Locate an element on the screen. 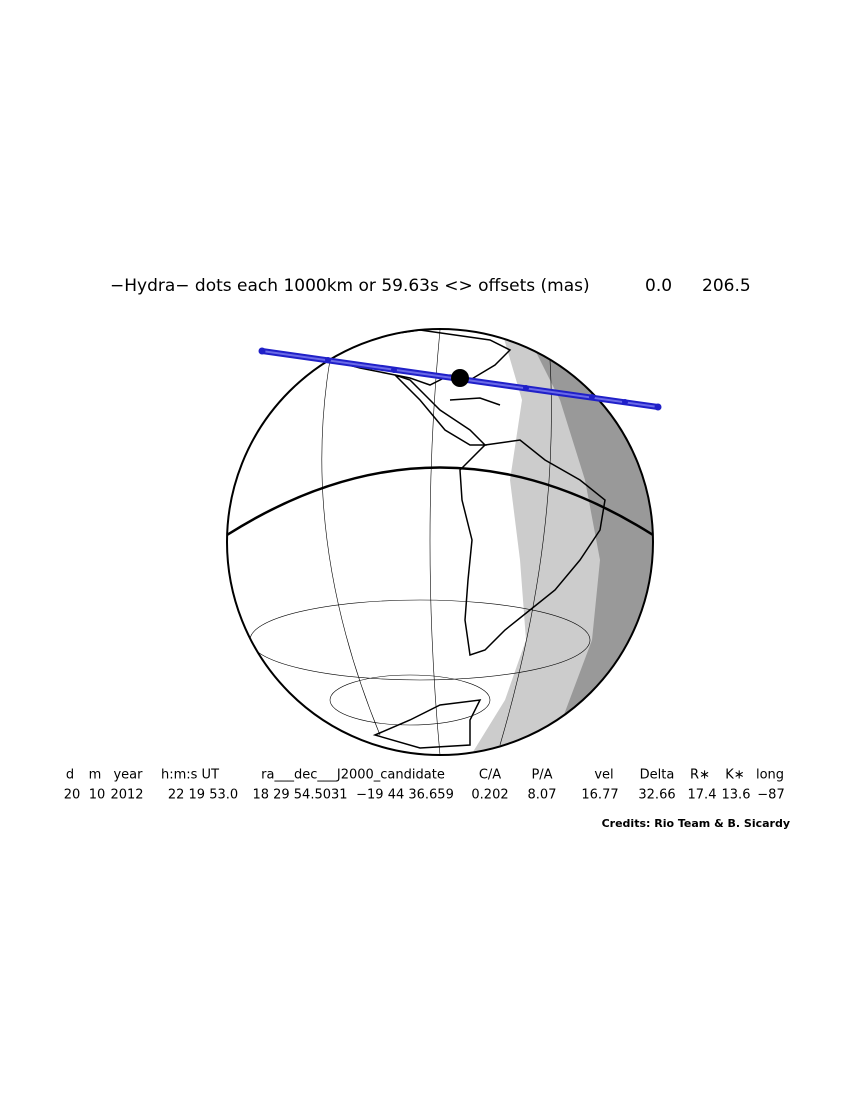 This screenshot has height=1100, width=850. cell-value: 17.4 is located at coordinates (702, 795).